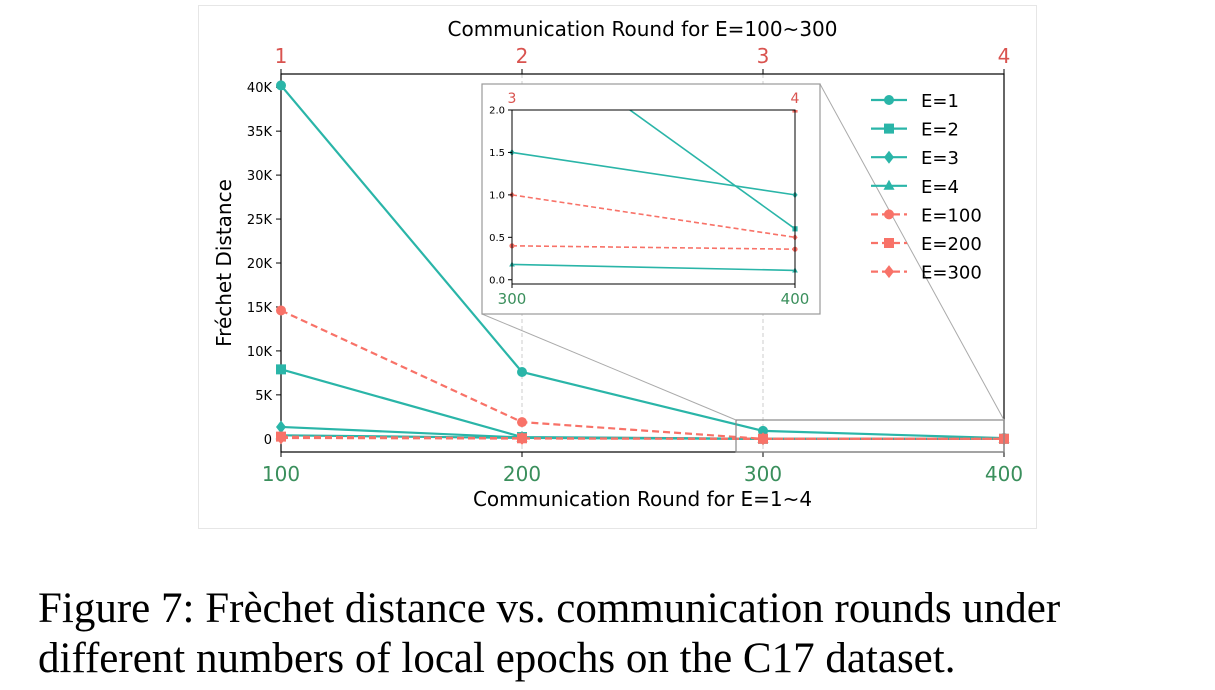  What do you see at coordinates (889, 243) in the screenshot?
I see `legend-marker-E=200` at bounding box center [889, 243].